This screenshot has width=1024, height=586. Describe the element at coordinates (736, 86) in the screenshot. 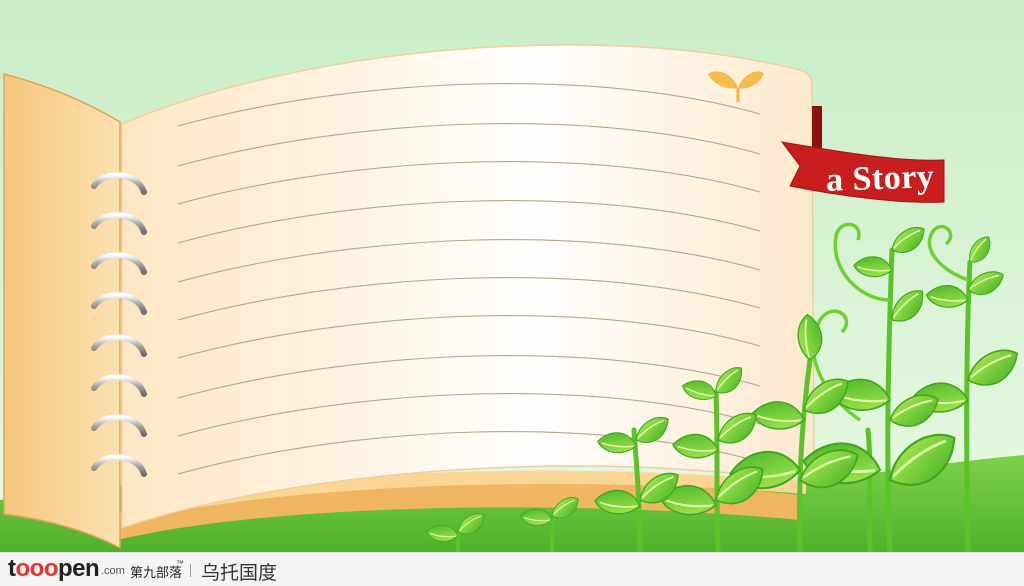

I see `sprout-emblem-icon` at that location.